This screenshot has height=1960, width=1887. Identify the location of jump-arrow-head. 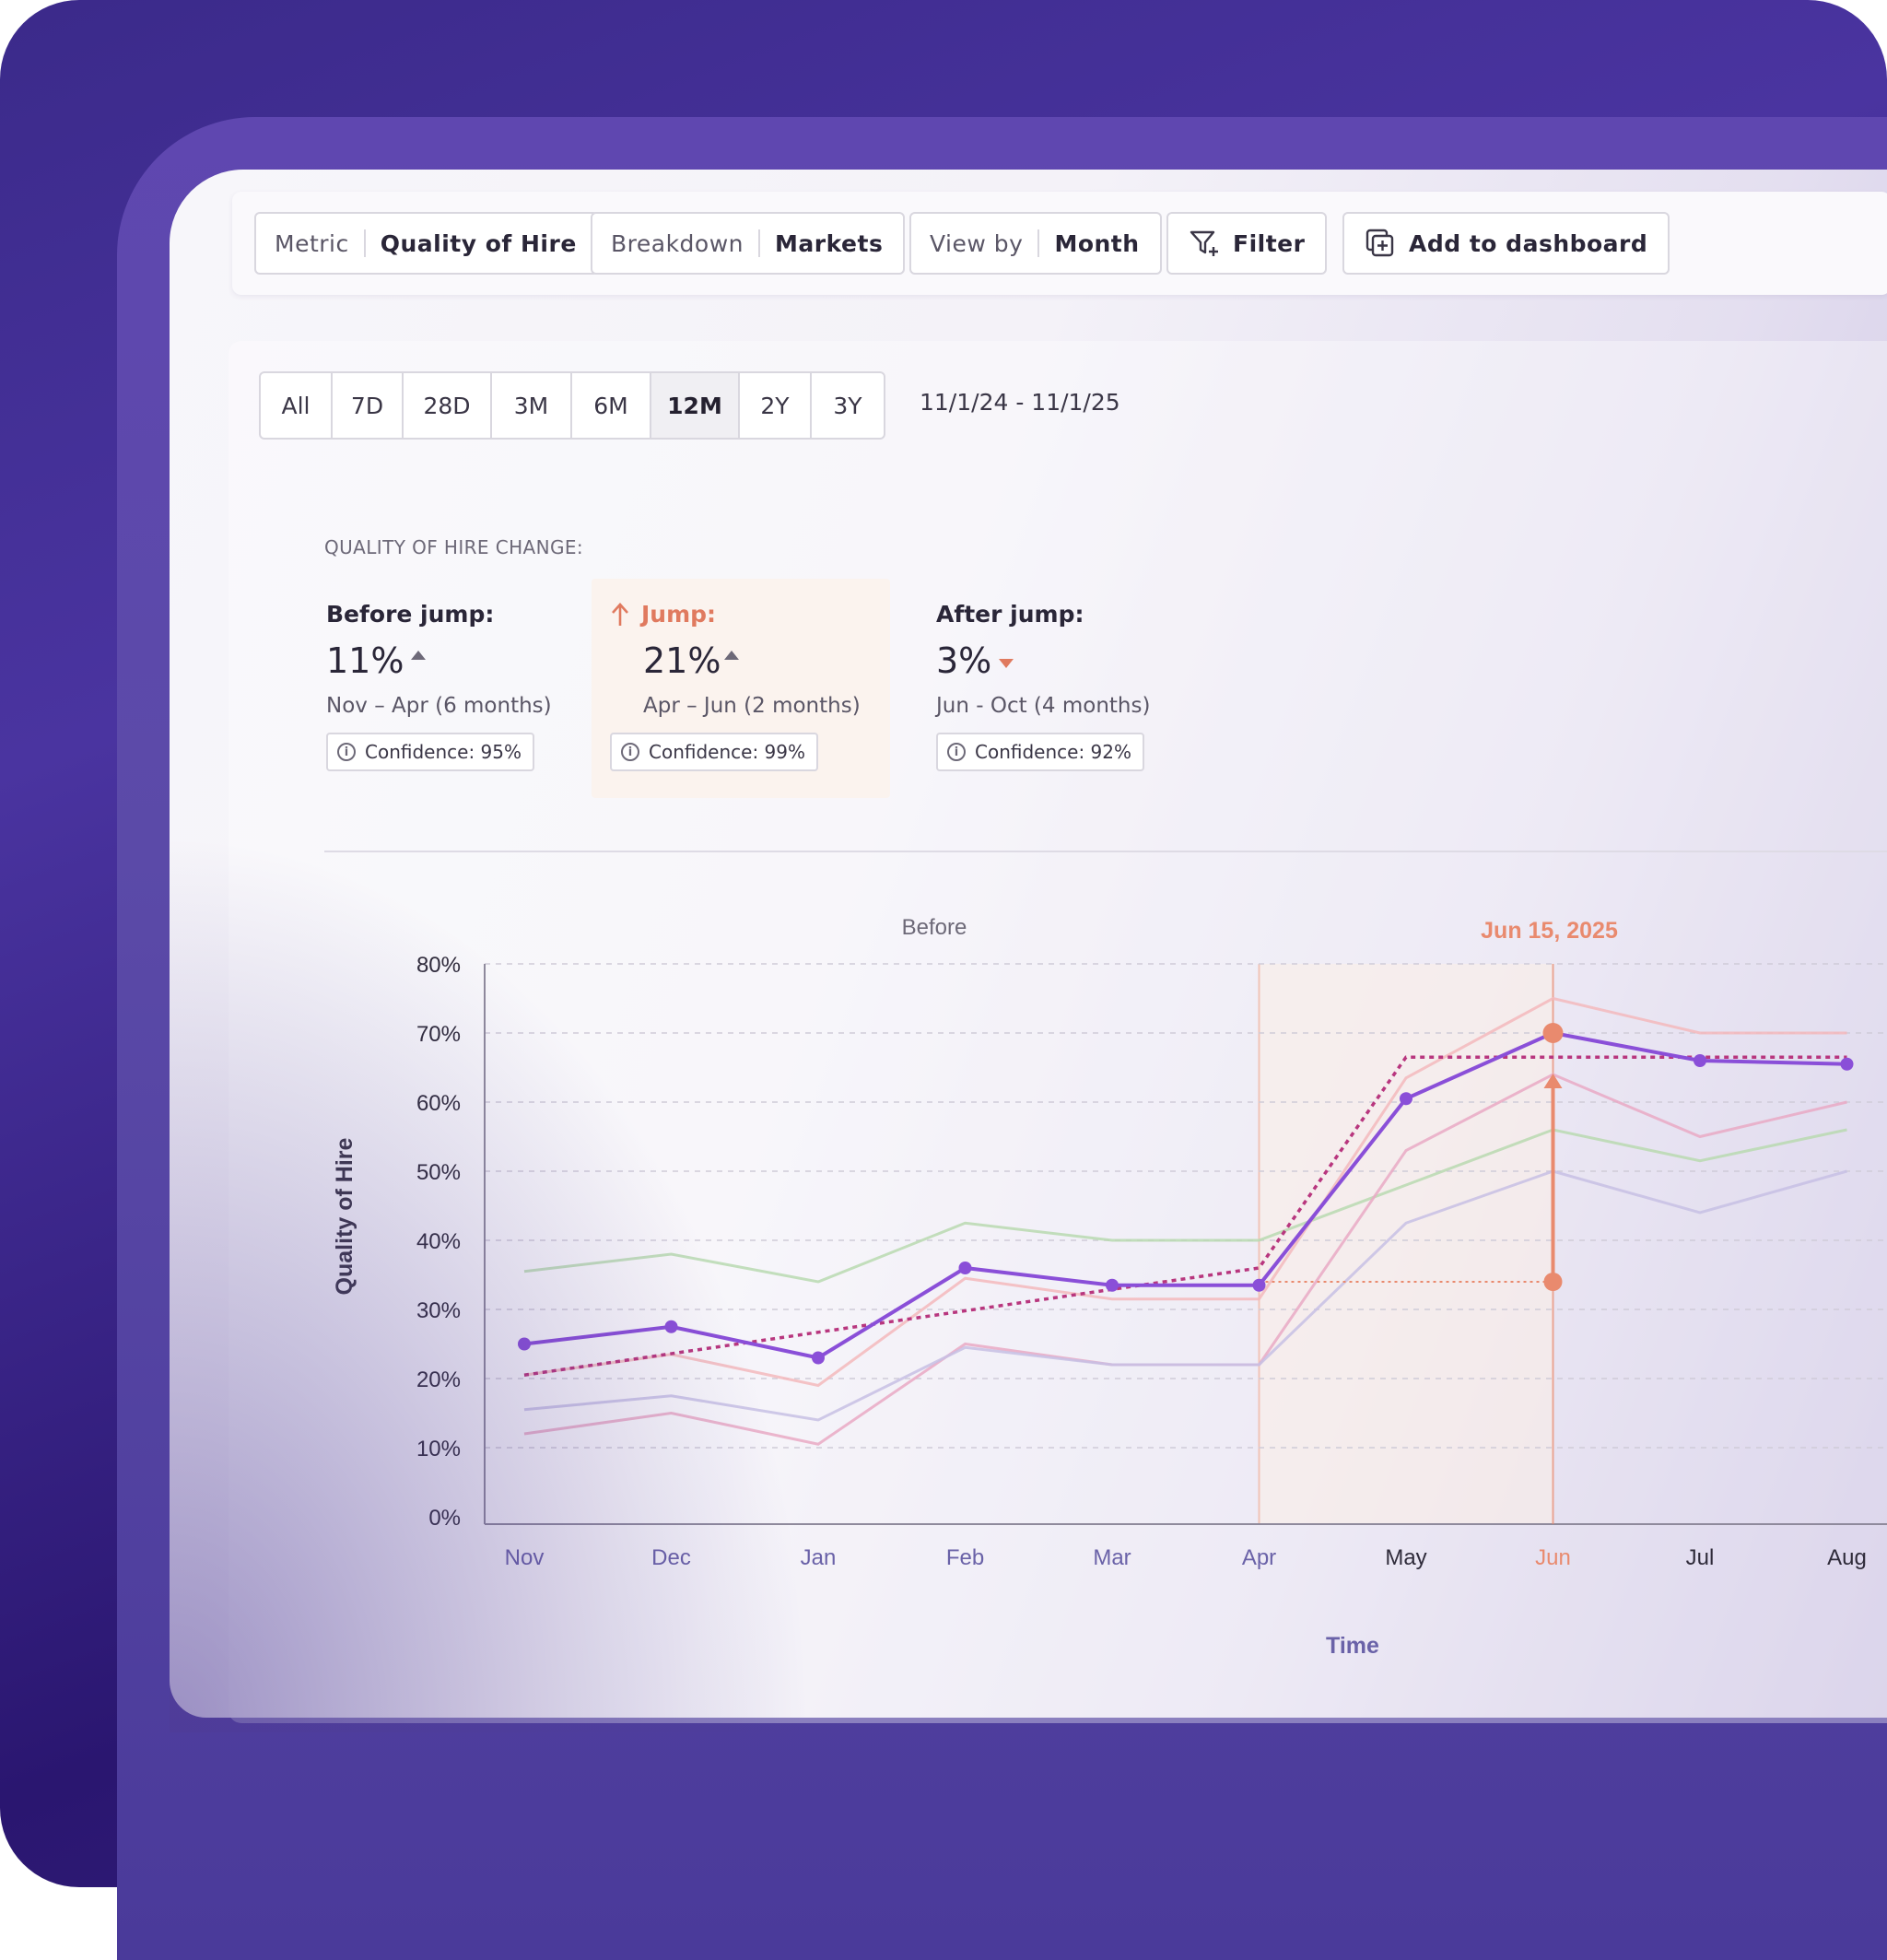
(1553, 1081).